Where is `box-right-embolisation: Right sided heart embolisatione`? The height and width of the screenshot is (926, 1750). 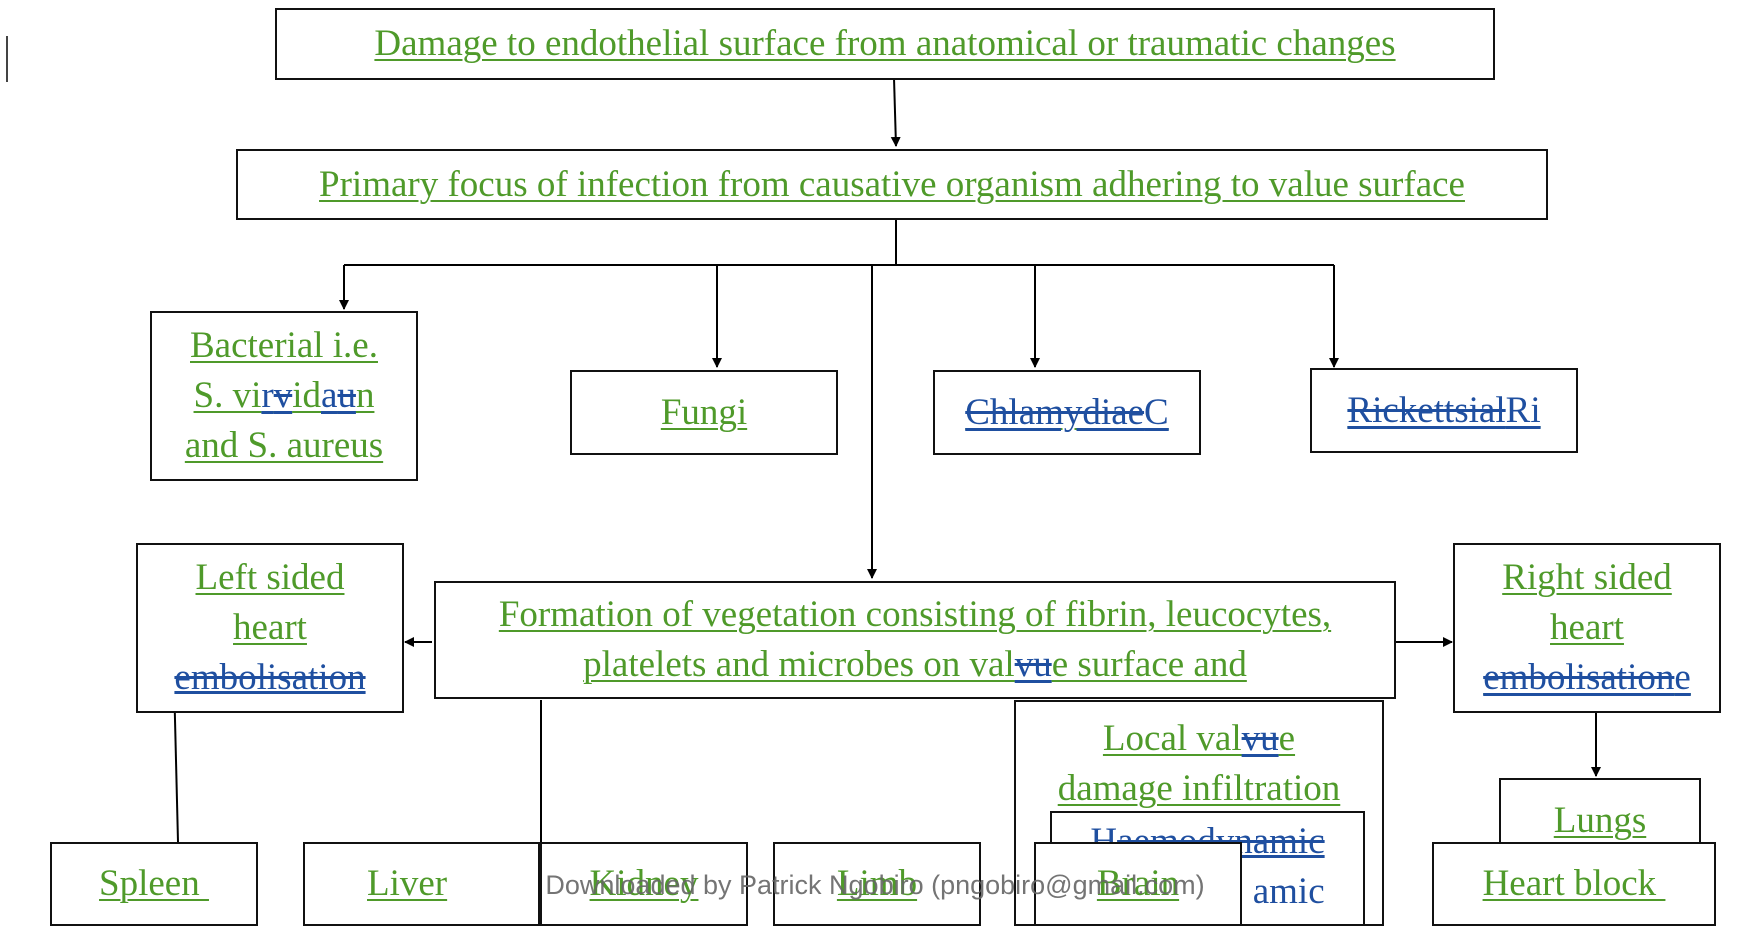
box-right-embolisation: Right sided heart embolisatione is located at coordinates (1587, 628).